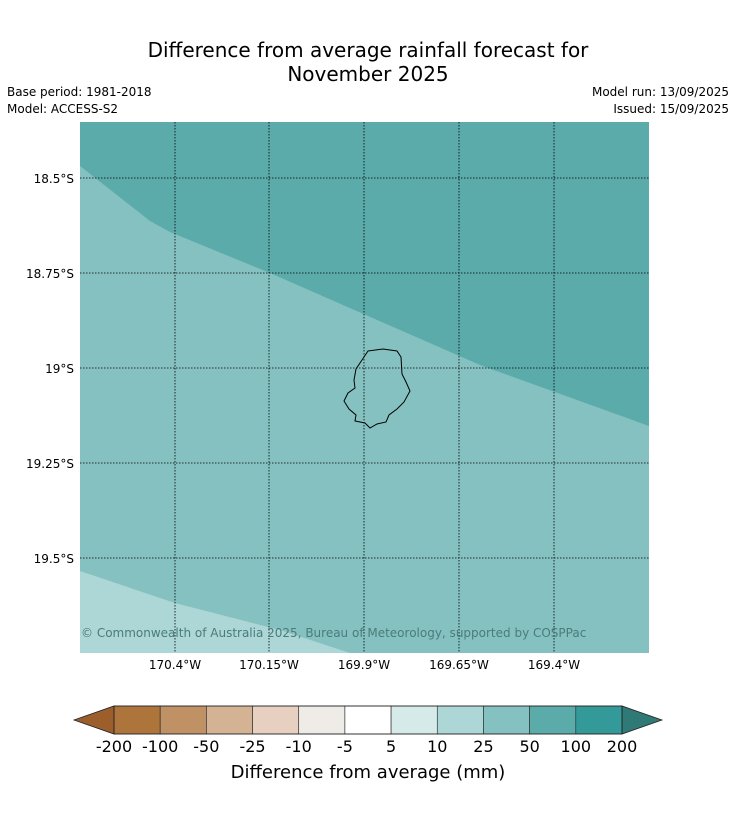 Image resolution: width=736 pixels, height=816 pixels. Describe the element at coordinates (93, 720) in the screenshot. I see `colorbar-extend-low` at that location.